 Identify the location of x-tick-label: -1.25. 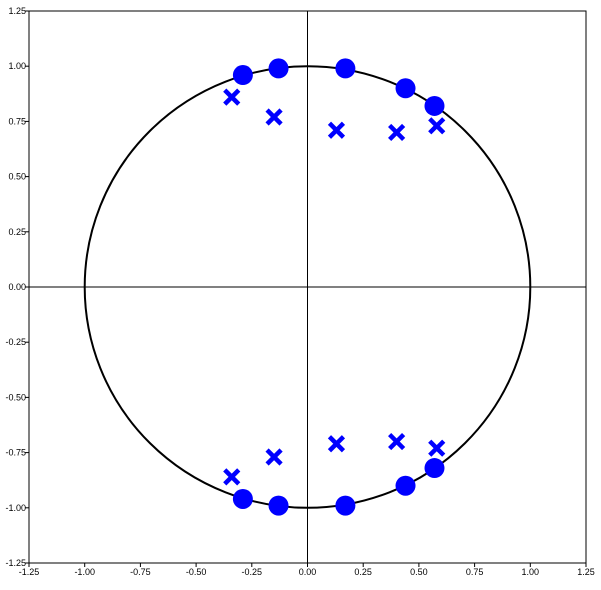
(29, 572).